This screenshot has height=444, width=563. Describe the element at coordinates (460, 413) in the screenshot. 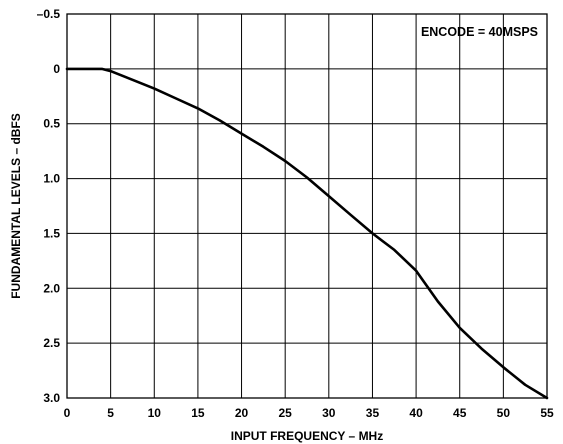

I see `x-tick-label: 45` at that location.